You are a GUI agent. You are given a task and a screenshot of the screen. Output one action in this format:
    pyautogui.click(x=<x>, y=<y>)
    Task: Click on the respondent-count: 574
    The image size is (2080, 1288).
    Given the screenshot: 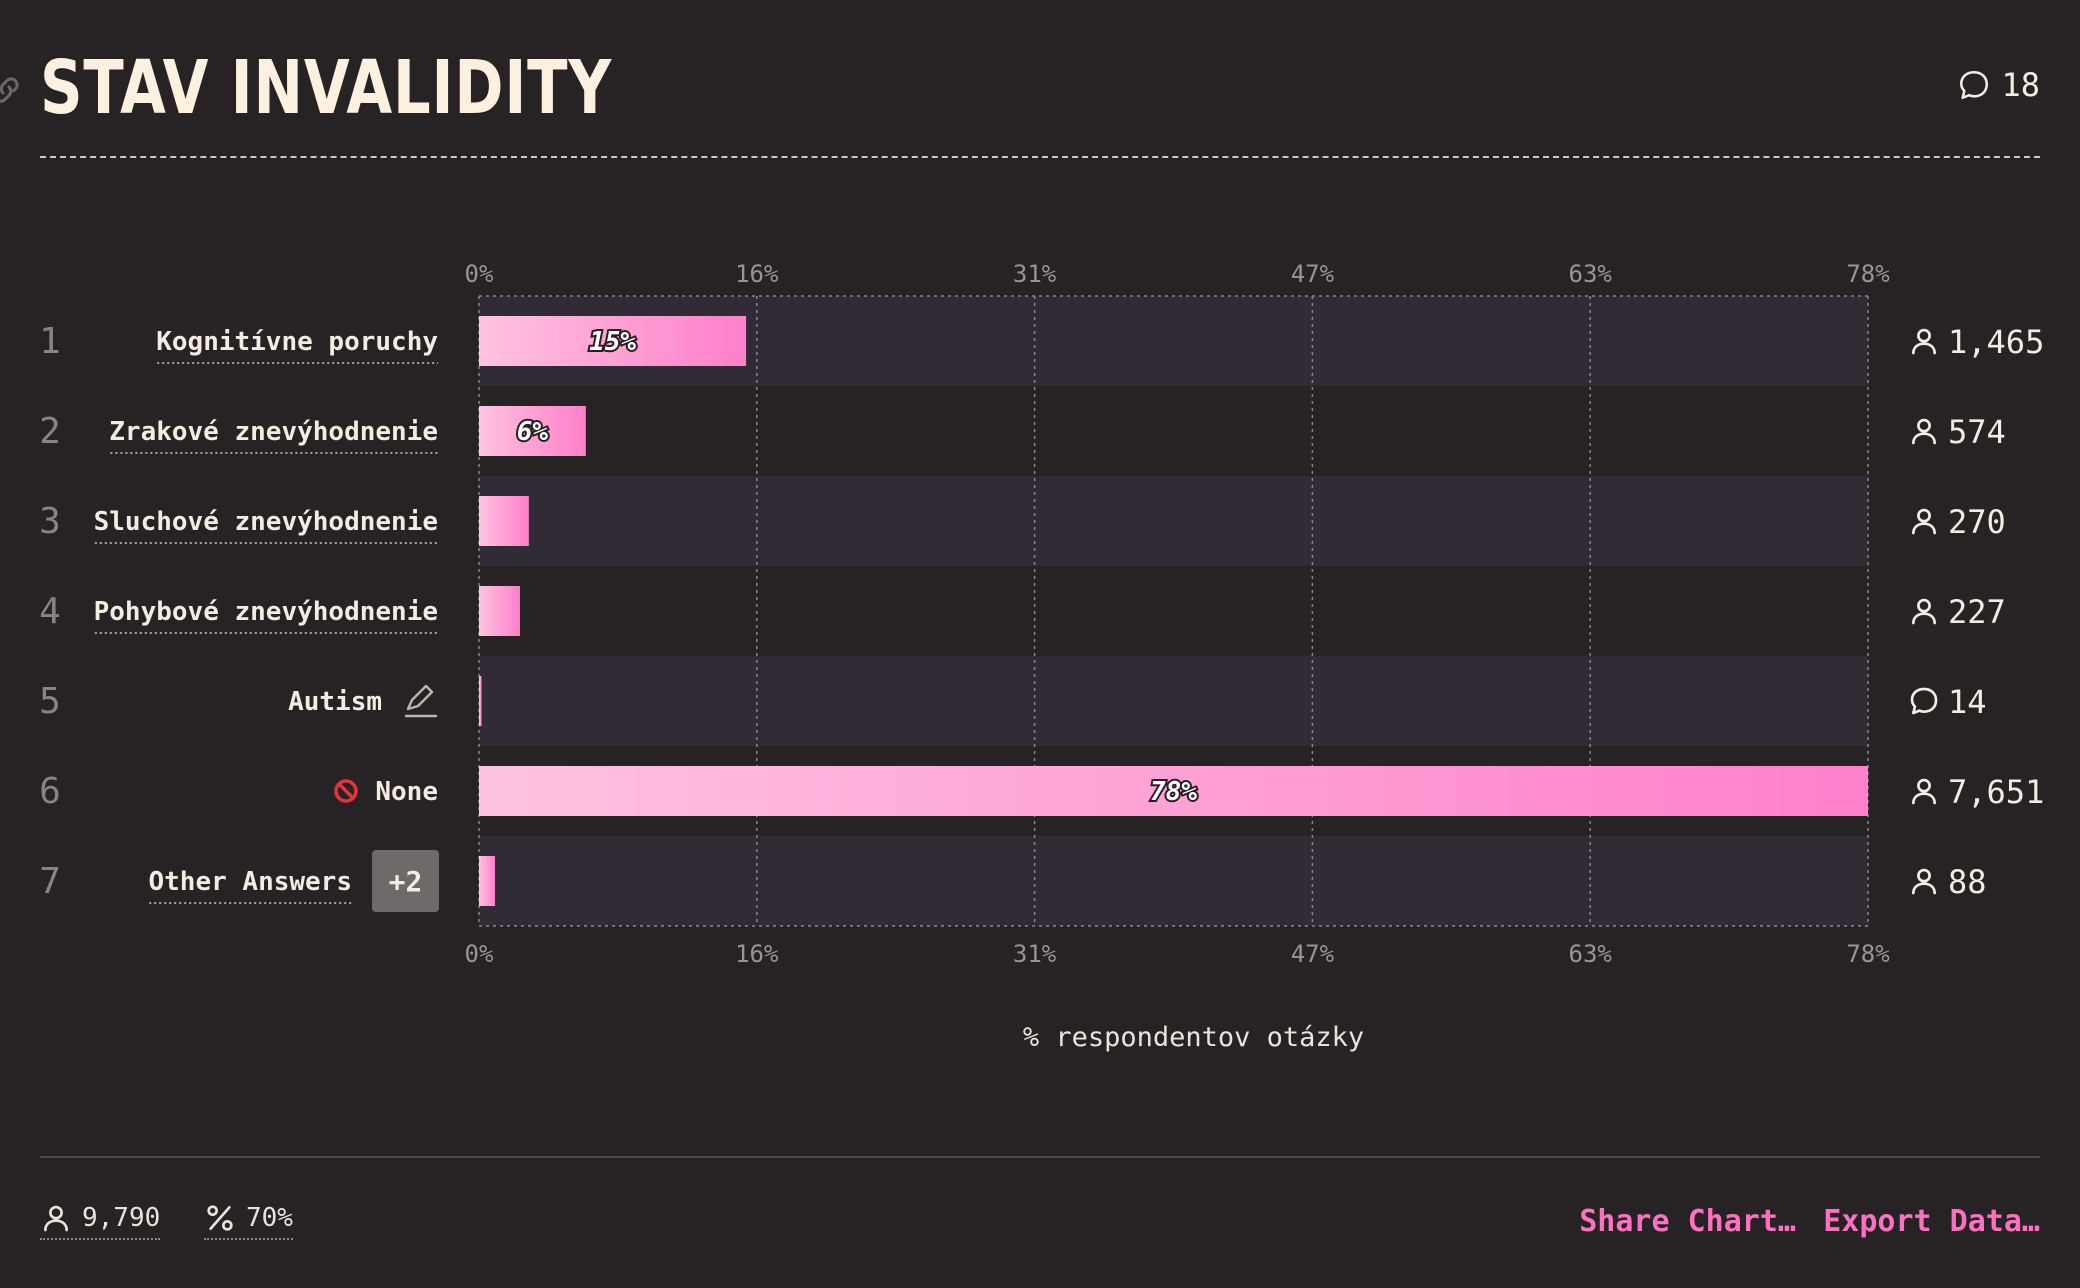 What is the action you would take?
    pyautogui.click(x=1977, y=432)
    